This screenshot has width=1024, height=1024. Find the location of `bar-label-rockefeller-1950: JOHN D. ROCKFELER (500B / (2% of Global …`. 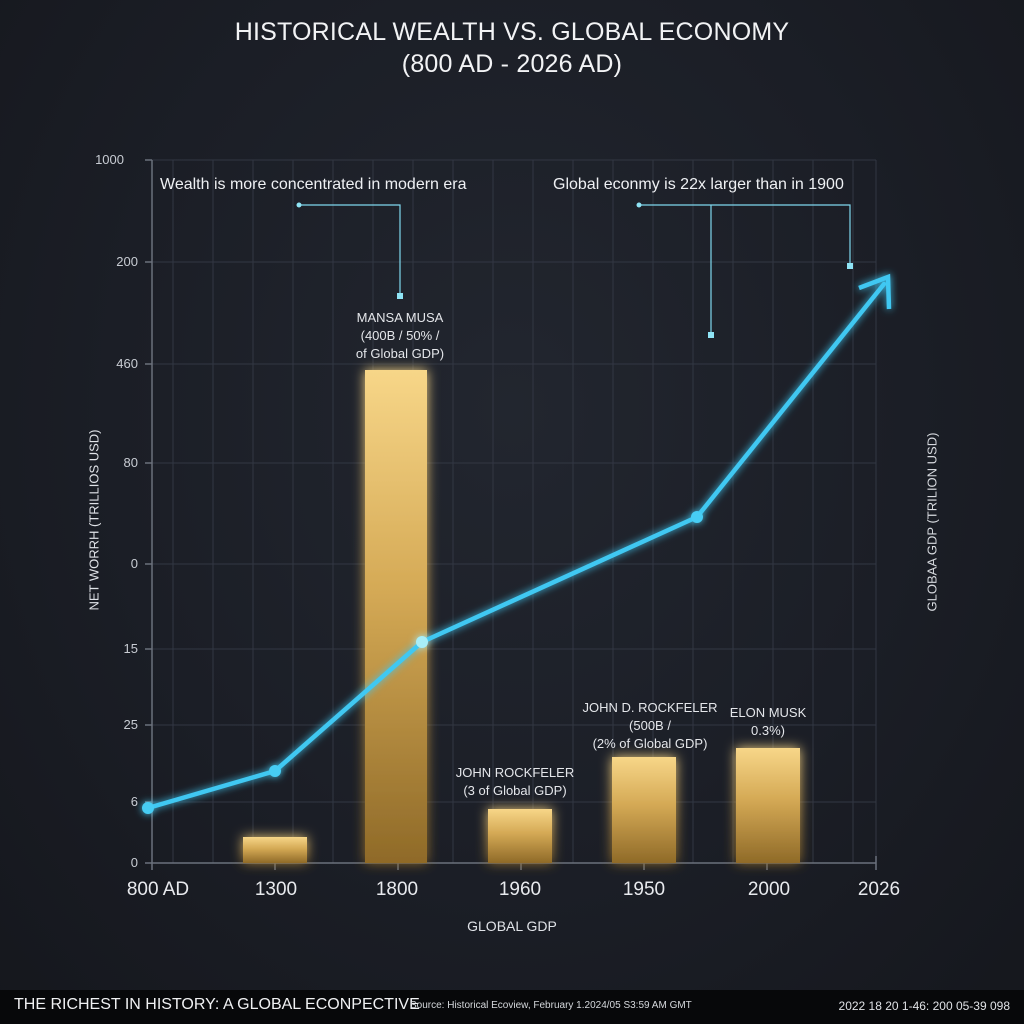

bar-label-rockefeller-1950: JOHN D. ROCKFELER (500B / (2% of Global … is located at coordinates (650, 725).